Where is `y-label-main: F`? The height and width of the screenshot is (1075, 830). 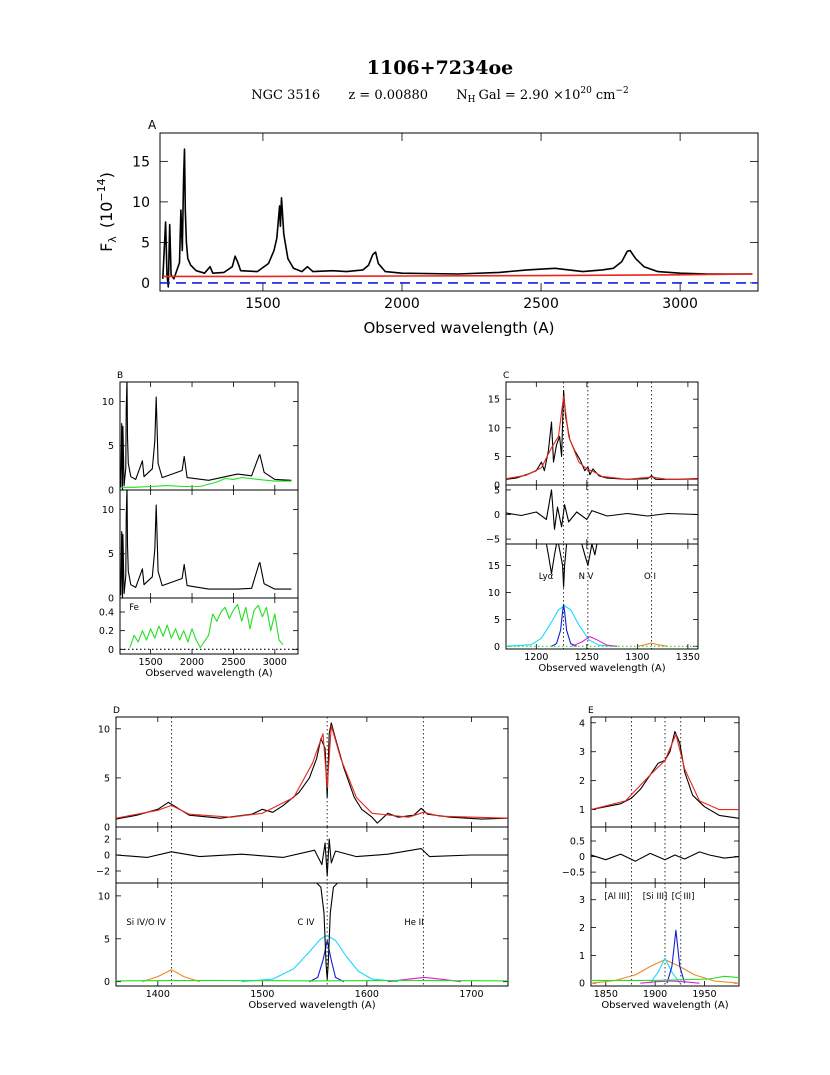
y-label-main: F is located at coordinates (106, 247).